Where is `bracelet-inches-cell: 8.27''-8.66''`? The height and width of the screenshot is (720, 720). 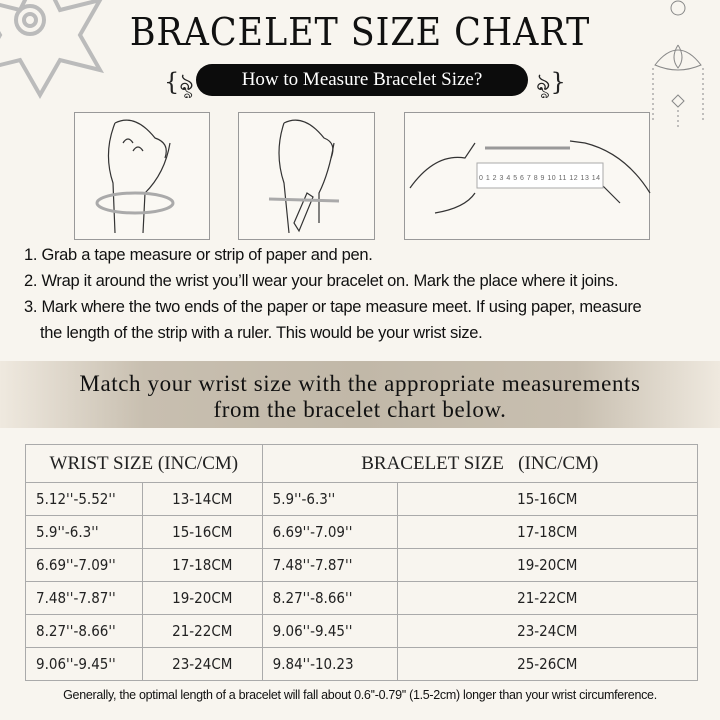 bracelet-inches-cell: 8.27''-8.66'' is located at coordinates (329, 598).